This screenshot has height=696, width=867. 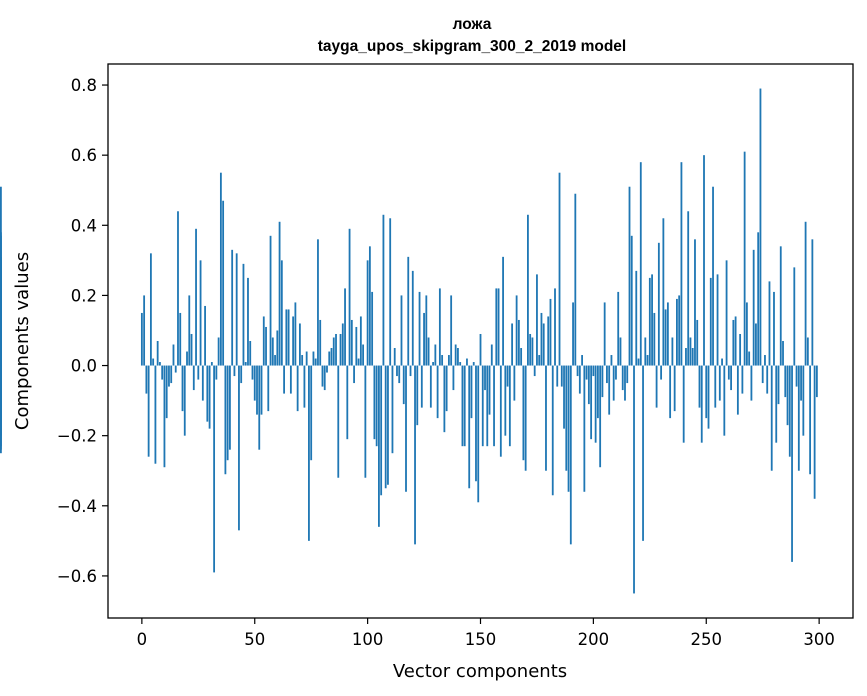 What do you see at coordinates (84, 155) in the screenshot?
I see `y-tick-label: 0.6` at bounding box center [84, 155].